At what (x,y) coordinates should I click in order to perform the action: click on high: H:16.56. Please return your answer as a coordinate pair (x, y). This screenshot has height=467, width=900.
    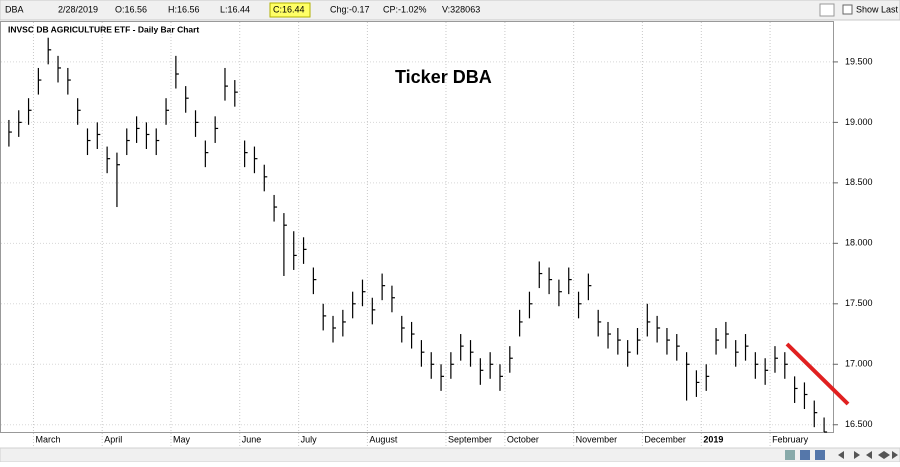
    Looking at the image, I should click on (184, 9).